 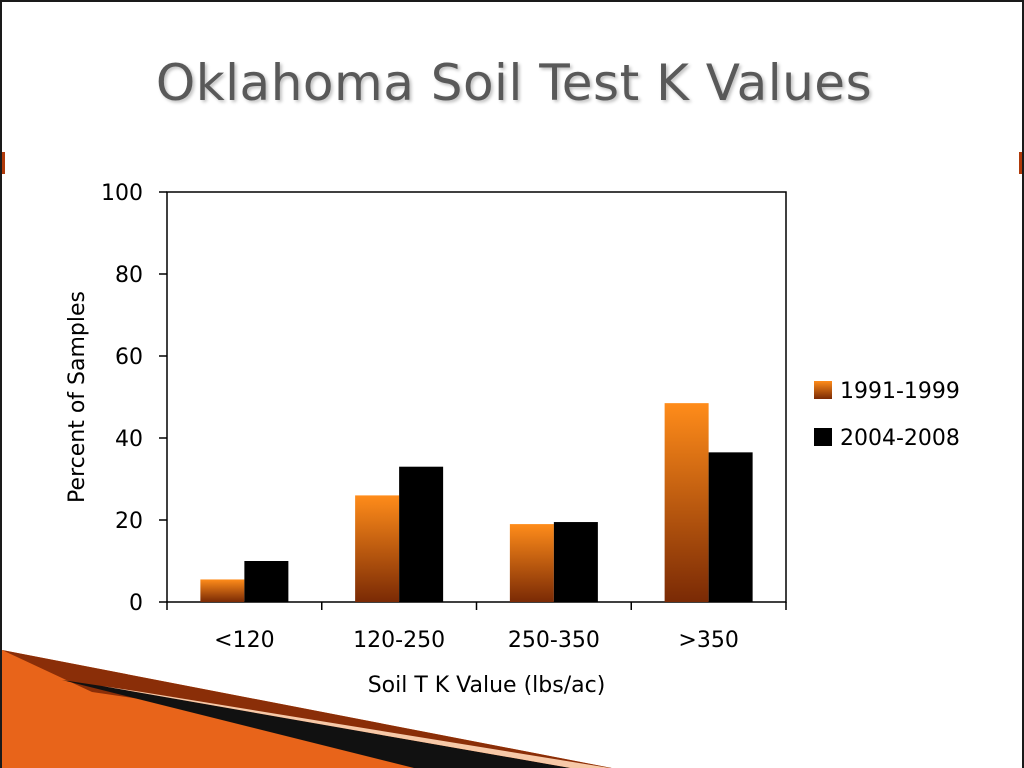 I want to click on x-axis-label: Soil T K Value (lbs/ac), so click(x=487, y=685).